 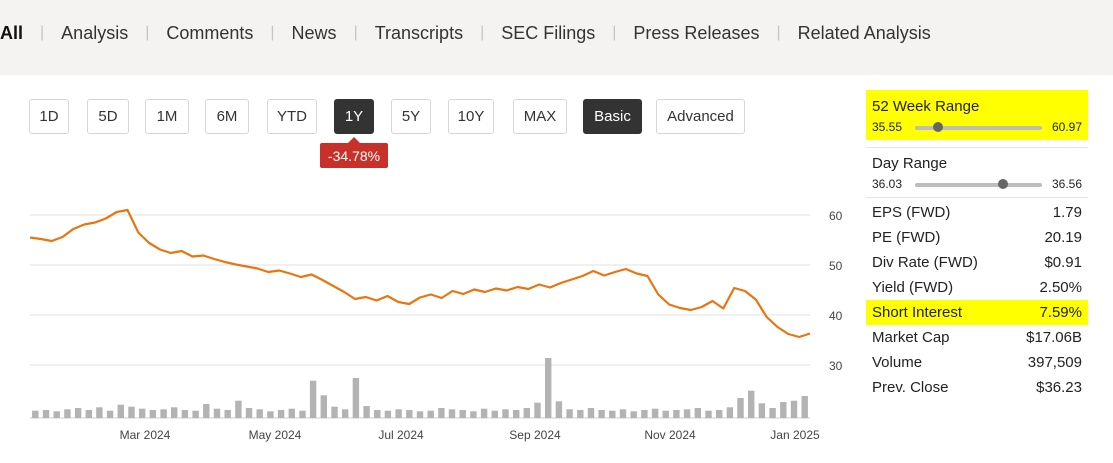 What do you see at coordinates (906, 237) in the screenshot?
I see `stat-label: PE (FWD)` at bounding box center [906, 237].